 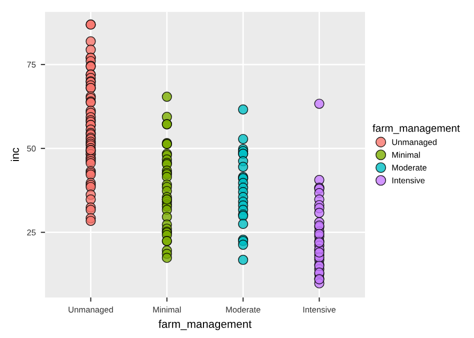 I want to click on x-tick-label: Moderate, so click(x=243, y=309).